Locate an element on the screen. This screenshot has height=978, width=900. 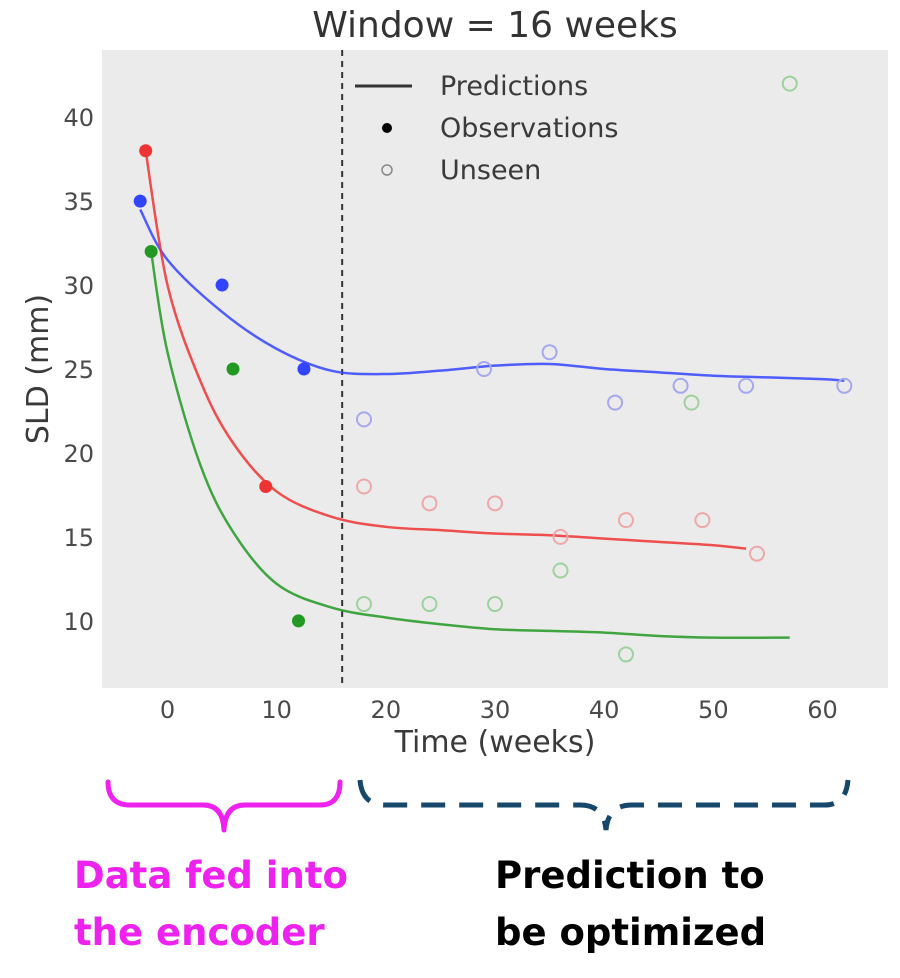
encoder-window-brace is located at coordinates (224, 806).